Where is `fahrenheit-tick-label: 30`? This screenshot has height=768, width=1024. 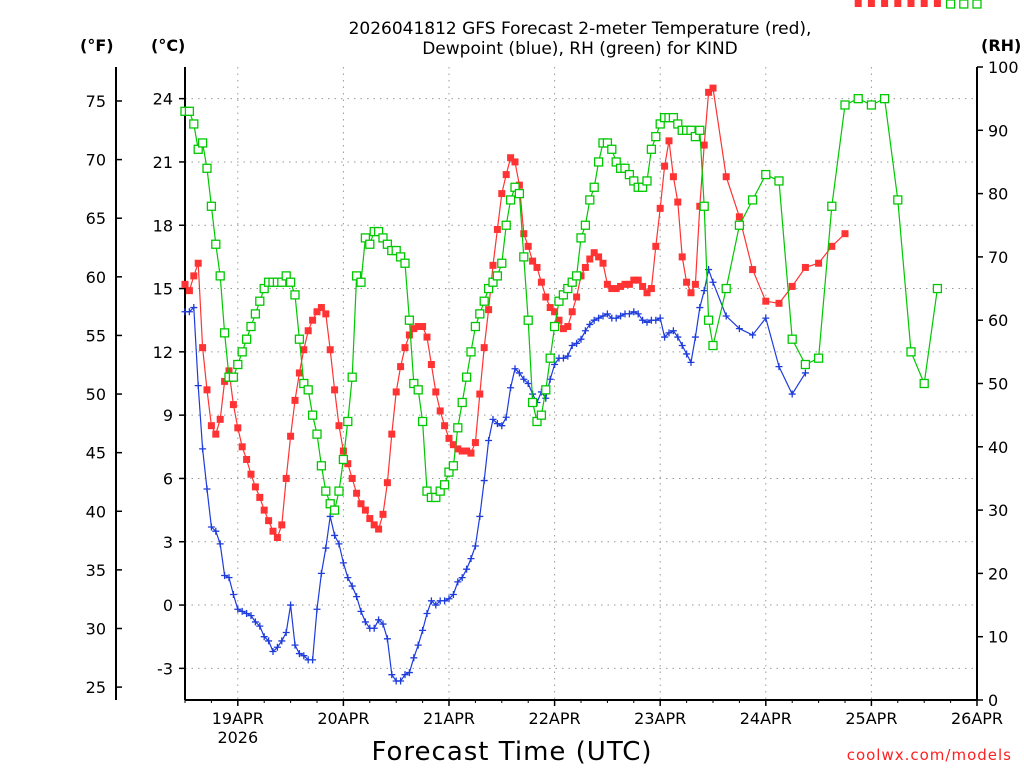 fahrenheit-tick-label: 30 is located at coordinates (96, 628).